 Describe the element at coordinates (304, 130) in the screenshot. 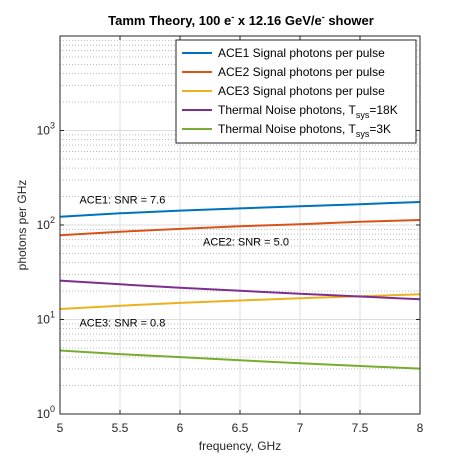

I see `legend-entry: Thermal Noise photons, Tsys=3K` at that location.